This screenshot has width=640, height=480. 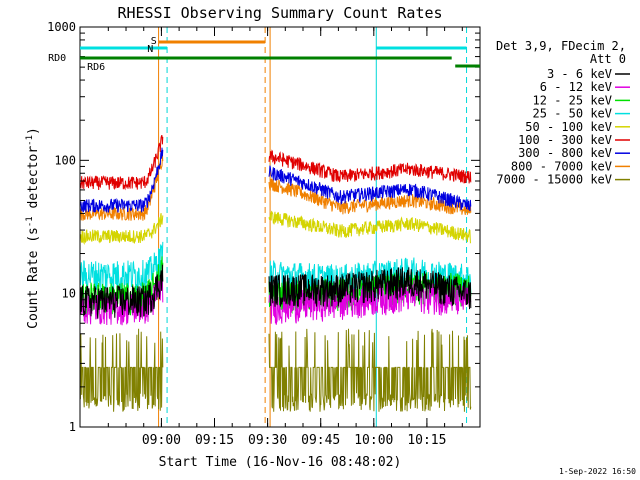 I want to click on legend-header-line2: Att 0, so click(x=608, y=59).